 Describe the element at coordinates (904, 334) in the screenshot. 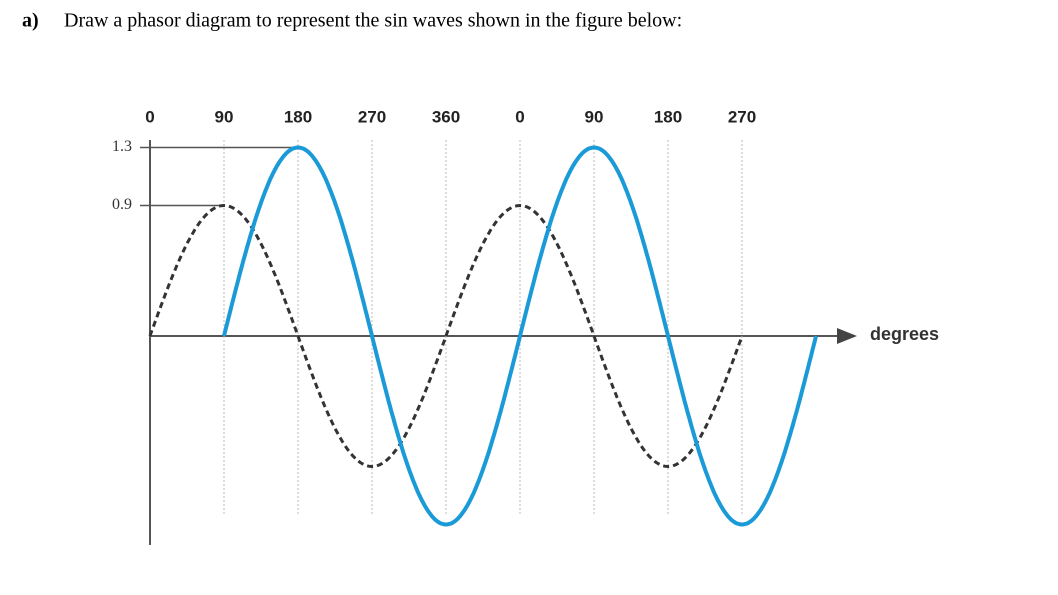

I see `x-axis-label: degrees` at that location.